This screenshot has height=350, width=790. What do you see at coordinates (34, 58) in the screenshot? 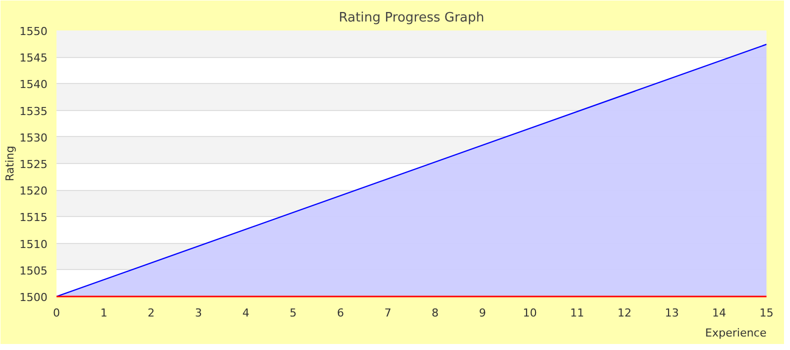
I see `y-tick-label: 1545` at bounding box center [34, 58].